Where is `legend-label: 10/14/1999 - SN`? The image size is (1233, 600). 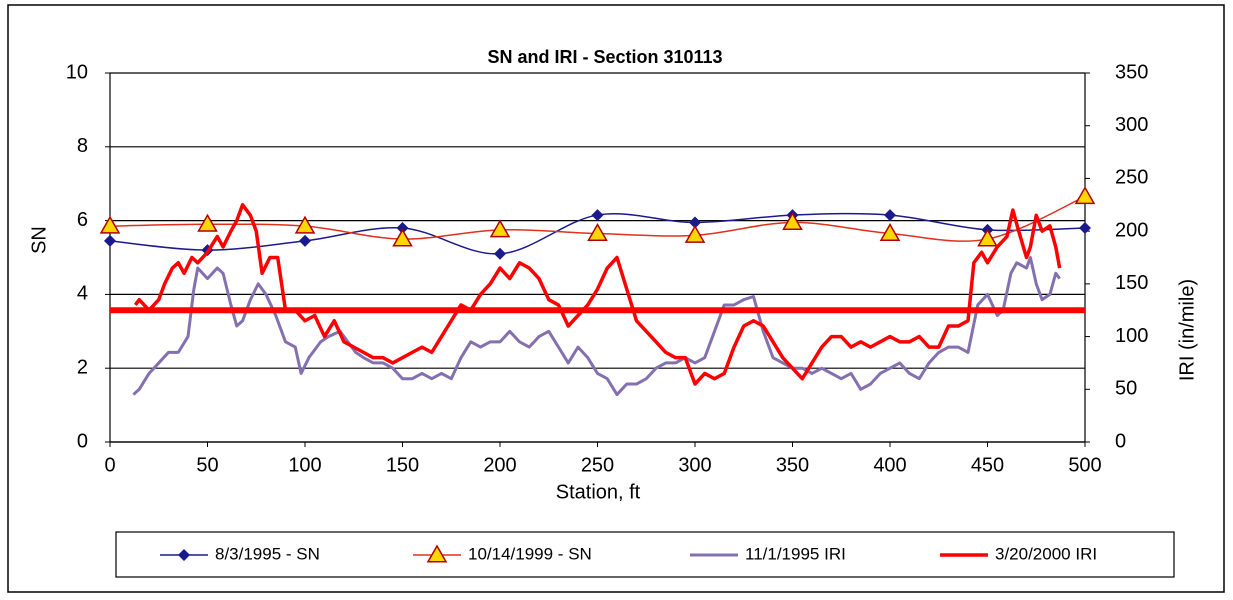 legend-label: 10/14/1999 - SN is located at coordinates (530, 553).